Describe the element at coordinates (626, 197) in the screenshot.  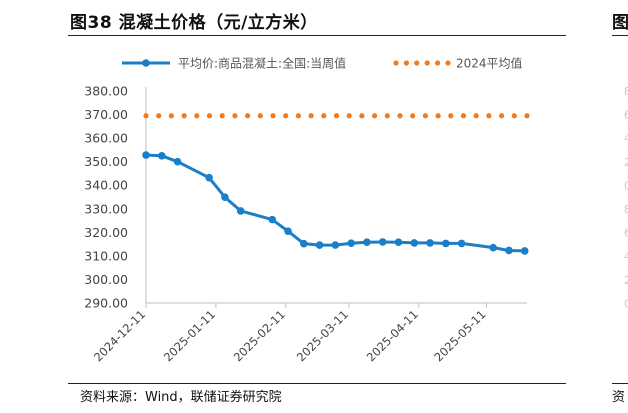
I see `adjacent-figure-ghost-ticks: 8 6 4 2 0 8 6 4 2 0` at that location.